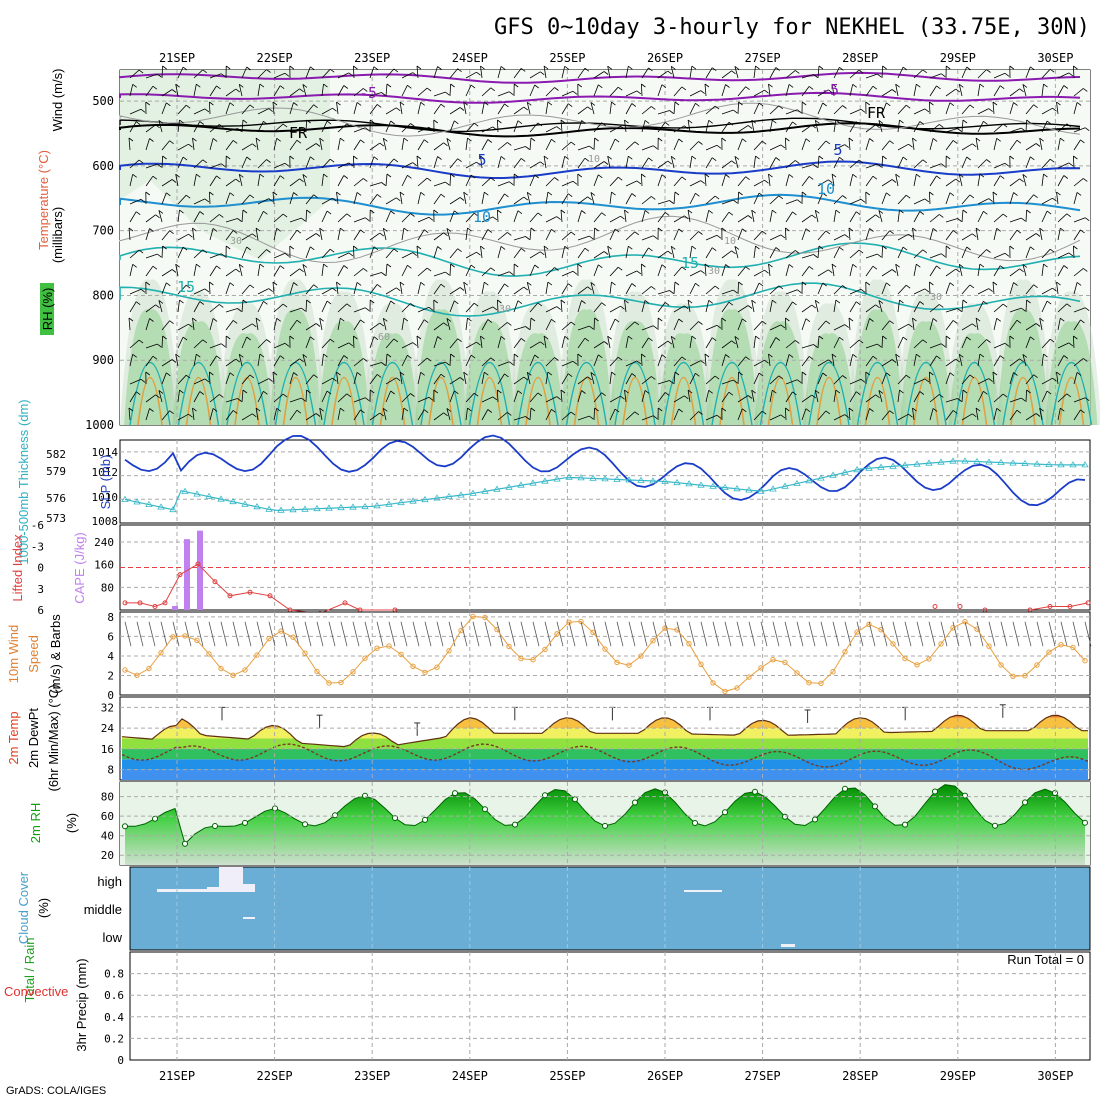  What do you see at coordinates (57, 235) in the screenshot?
I see `profile-mb-label: (millibars)` at bounding box center [57, 235].